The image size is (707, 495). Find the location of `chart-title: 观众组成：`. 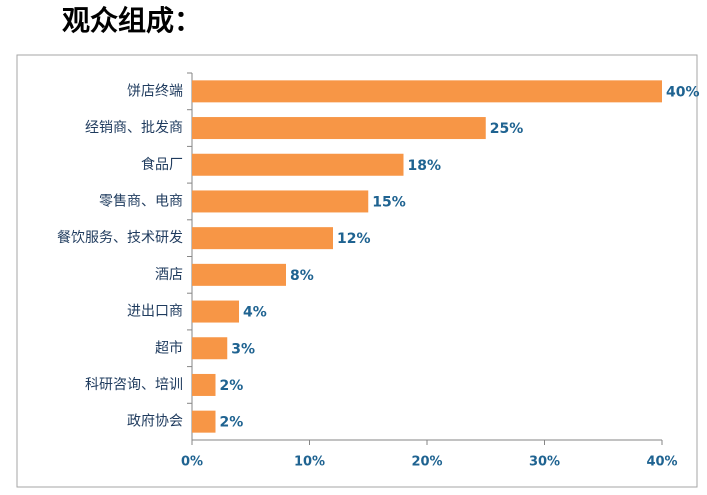

chart-title: 观众组成： is located at coordinates (132, 20).